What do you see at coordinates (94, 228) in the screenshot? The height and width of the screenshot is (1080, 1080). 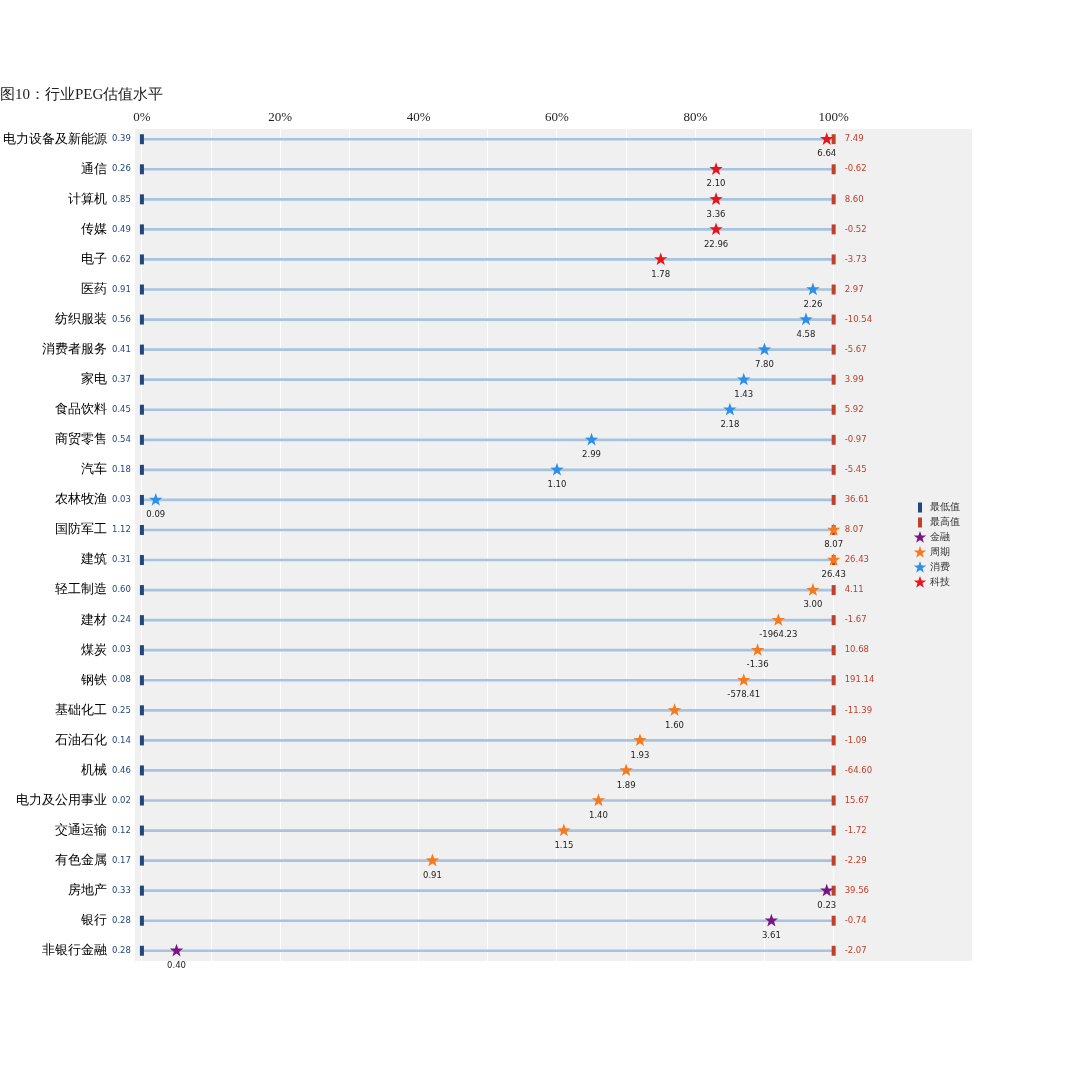 I see `y-tick-label: 传媒` at bounding box center [94, 228].